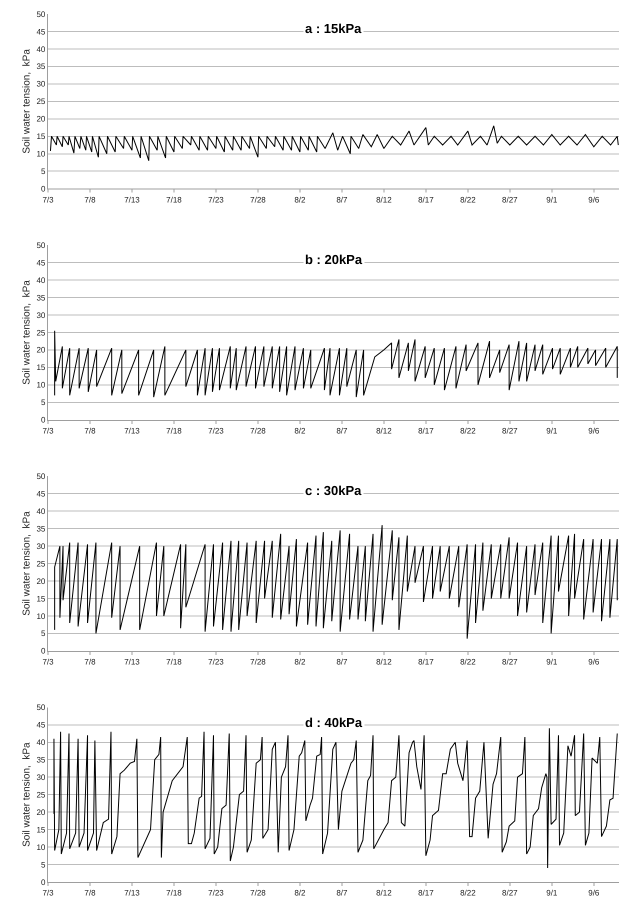  What do you see at coordinates (333, 28) in the screenshot?
I see `text: a : 15kPa` at bounding box center [333, 28].